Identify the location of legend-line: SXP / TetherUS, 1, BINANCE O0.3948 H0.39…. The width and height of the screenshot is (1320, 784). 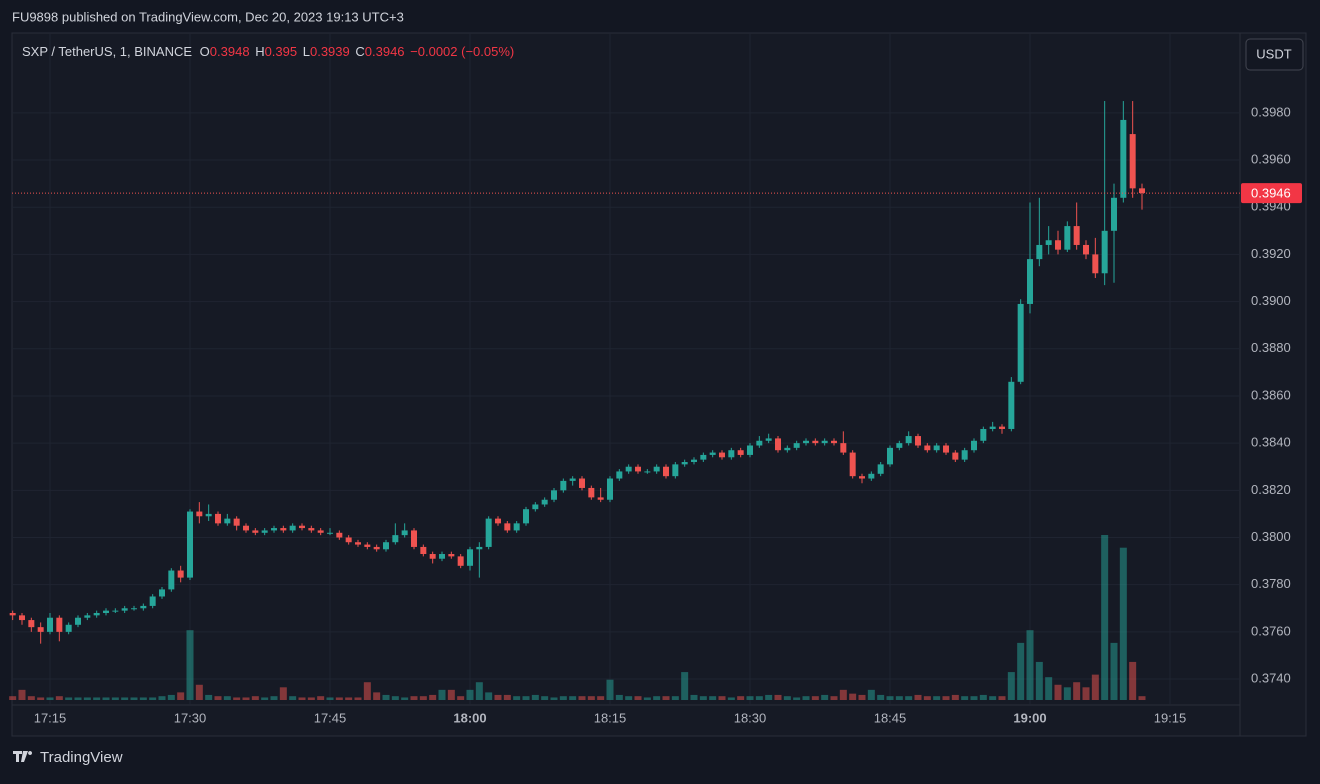
(268, 51).